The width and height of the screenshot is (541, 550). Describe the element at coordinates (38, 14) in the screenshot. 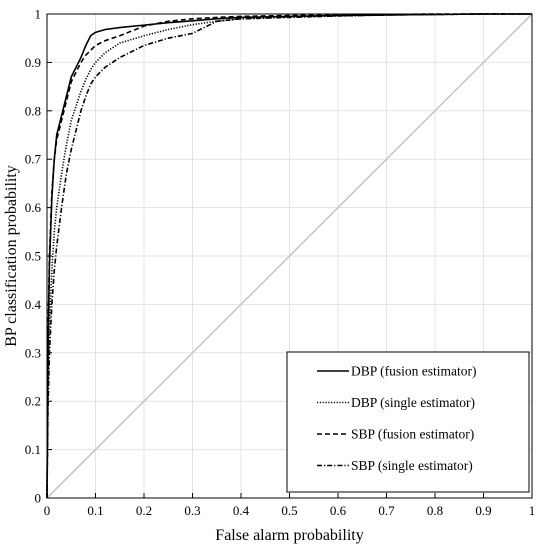

I see `y-tick-label: 1` at that location.